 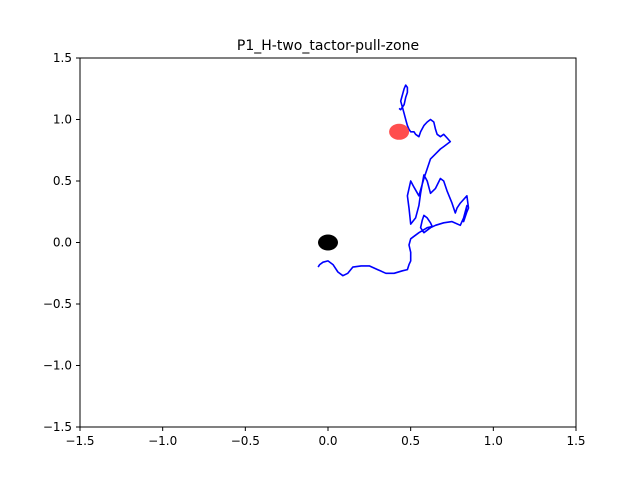 I want to click on y-tick-label: −0.5, so click(x=57, y=304).